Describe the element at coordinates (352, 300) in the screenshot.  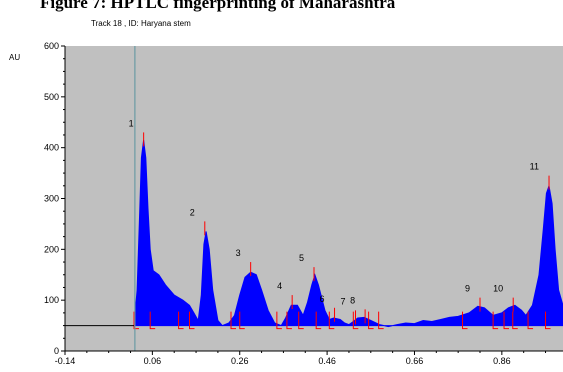
I see `peak-label: 8` at that location.